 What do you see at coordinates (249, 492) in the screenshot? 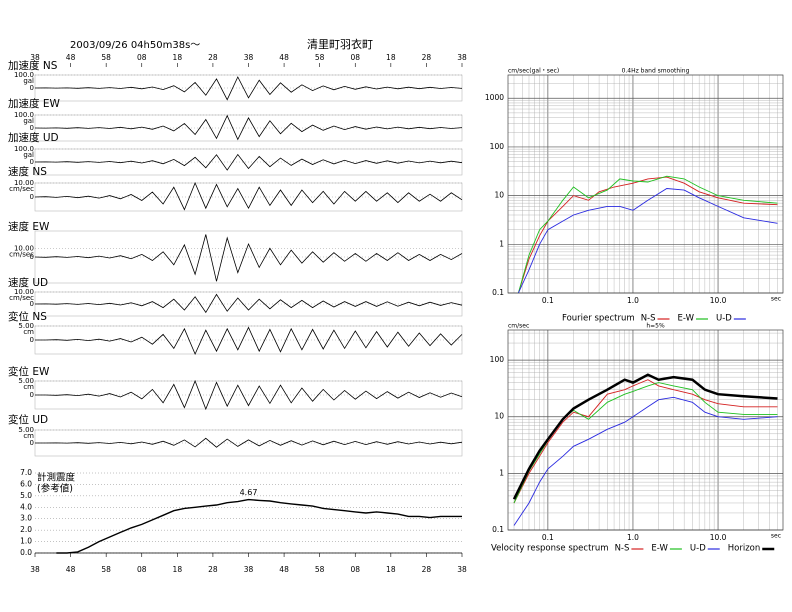
I see `intensity-value-label: 4.67` at bounding box center [249, 492].